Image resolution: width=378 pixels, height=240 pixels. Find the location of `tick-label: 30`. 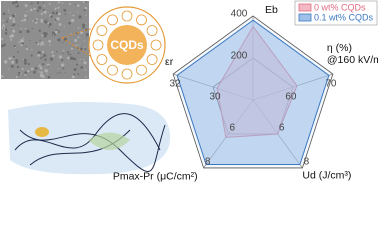

tick-label: 30 is located at coordinates (215, 97).